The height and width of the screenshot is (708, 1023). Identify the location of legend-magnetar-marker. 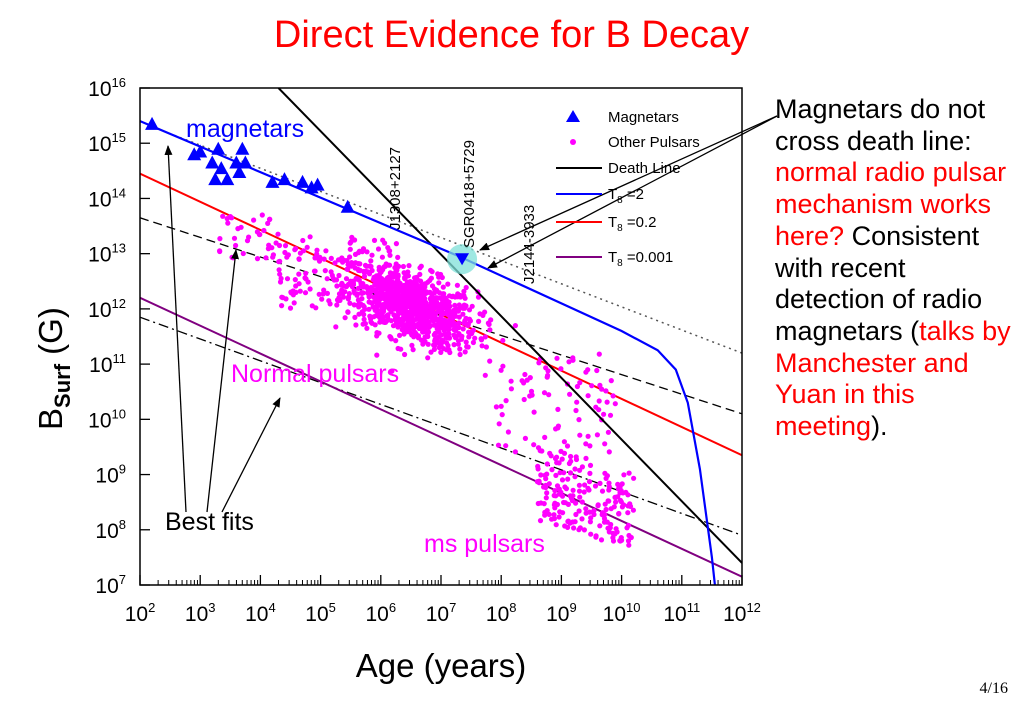
(573, 116).